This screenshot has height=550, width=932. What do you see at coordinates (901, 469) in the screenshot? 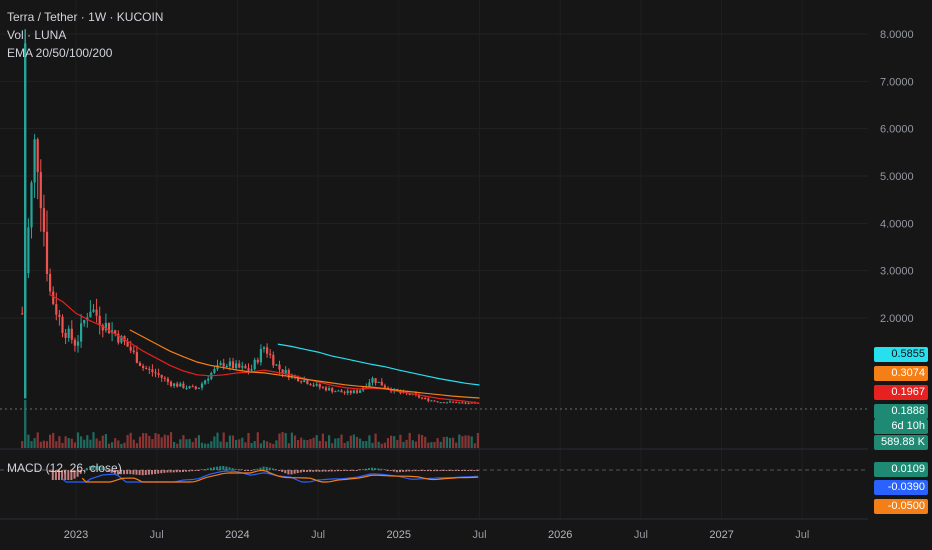
I see `macd-histogram-tag: 0.0109` at bounding box center [901, 469].